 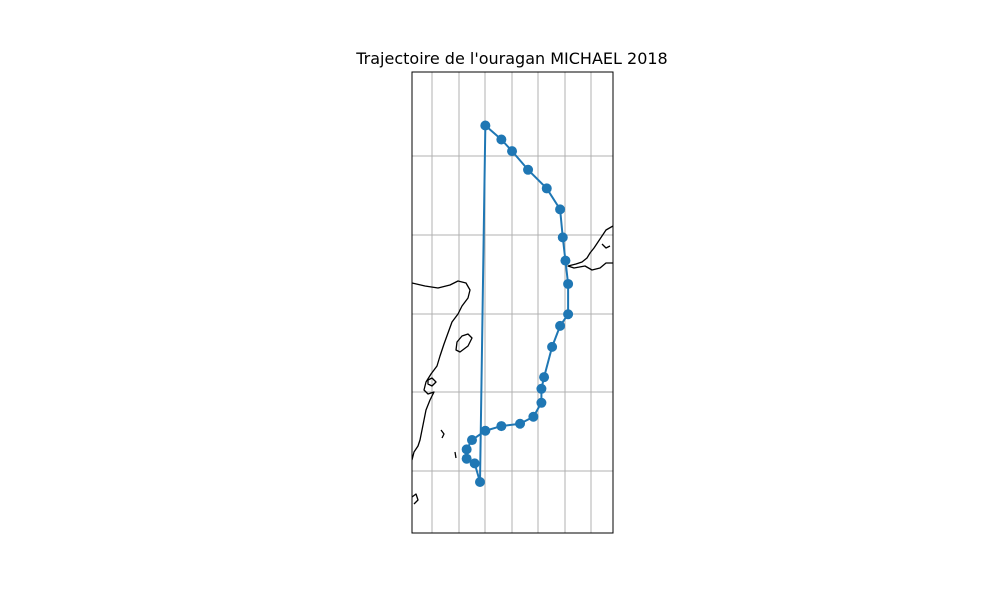 I want to click on coastlines, so click(x=512, y=365).